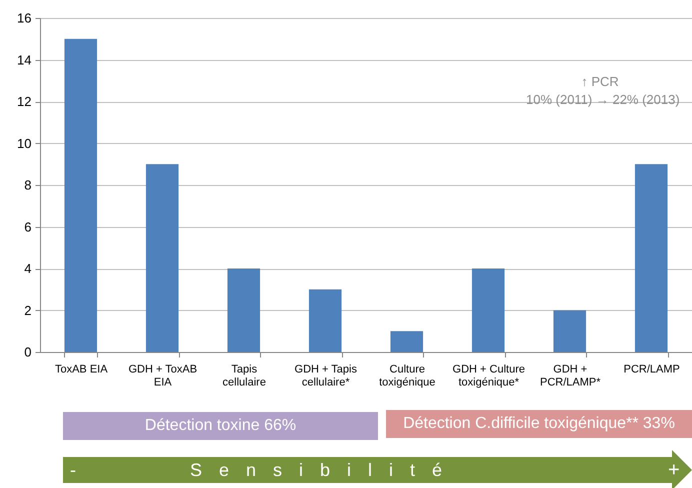  I want to click on x-tick-label: GDH + ToxAB EIA, so click(163, 376).